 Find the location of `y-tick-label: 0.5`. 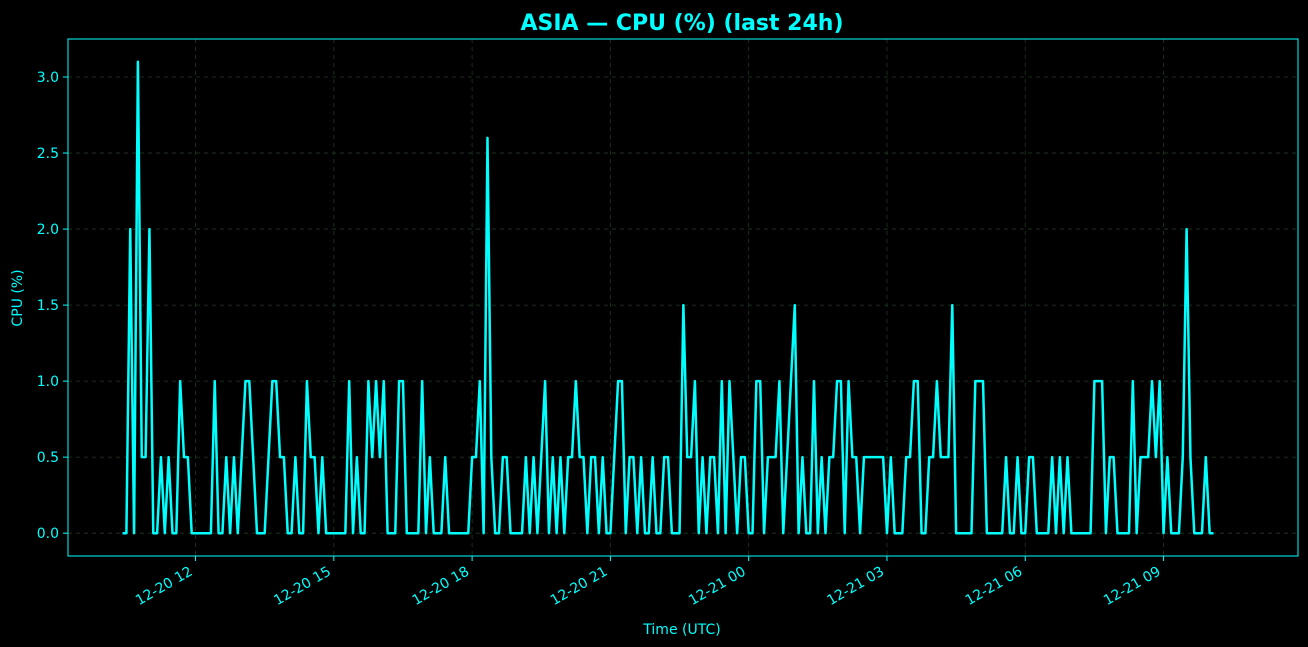

y-tick-label: 0.5 is located at coordinates (48, 458).